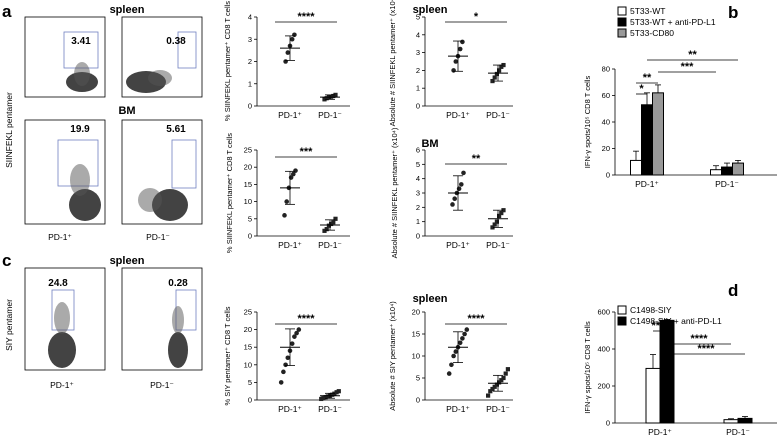 The height and width of the screenshot is (445, 778). Describe the element at coordinates (162, 57) in the screenshot. I see `flow-plot-a-spleen-neg: 0.38` at that location.